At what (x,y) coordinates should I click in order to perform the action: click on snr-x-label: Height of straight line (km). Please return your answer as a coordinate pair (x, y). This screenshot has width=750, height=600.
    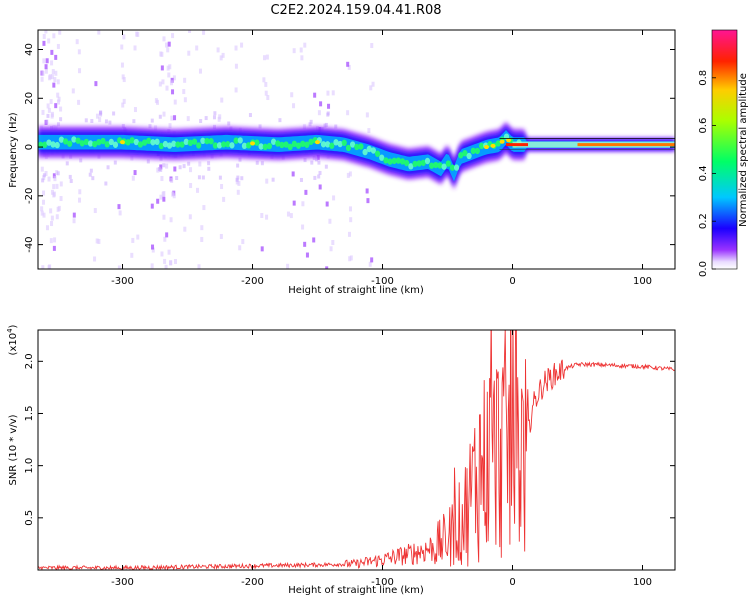
    Looking at the image, I should click on (356, 590).